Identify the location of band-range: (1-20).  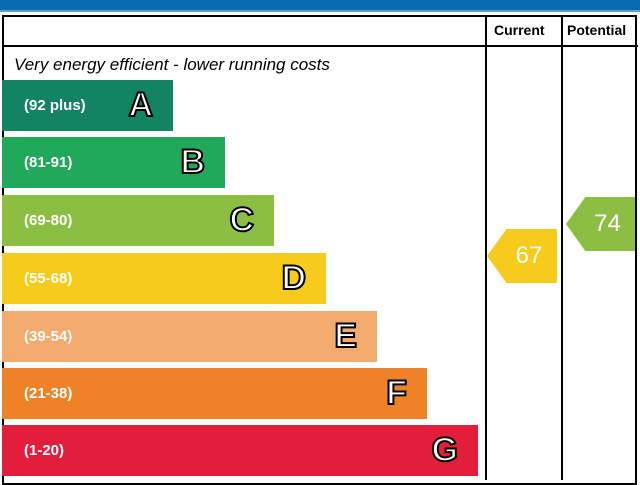
(44, 450).